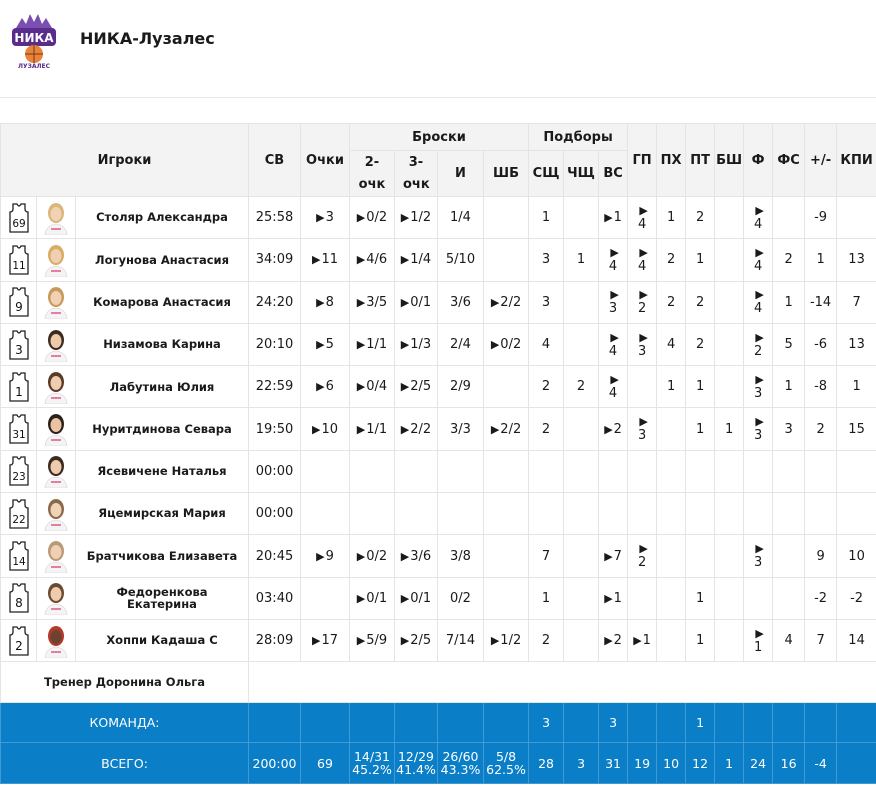  What do you see at coordinates (162, 598) in the screenshot?
I see `player-name: Федоренкова Екатерина` at bounding box center [162, 598].